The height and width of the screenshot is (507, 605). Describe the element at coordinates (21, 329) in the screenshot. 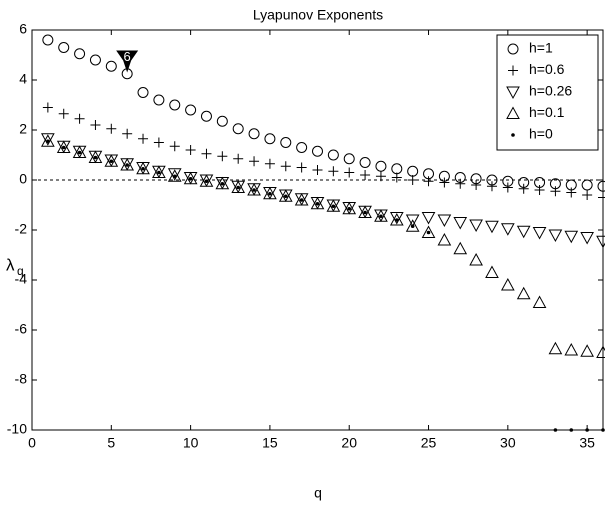

I see `y-tick-label: -6` at that location.